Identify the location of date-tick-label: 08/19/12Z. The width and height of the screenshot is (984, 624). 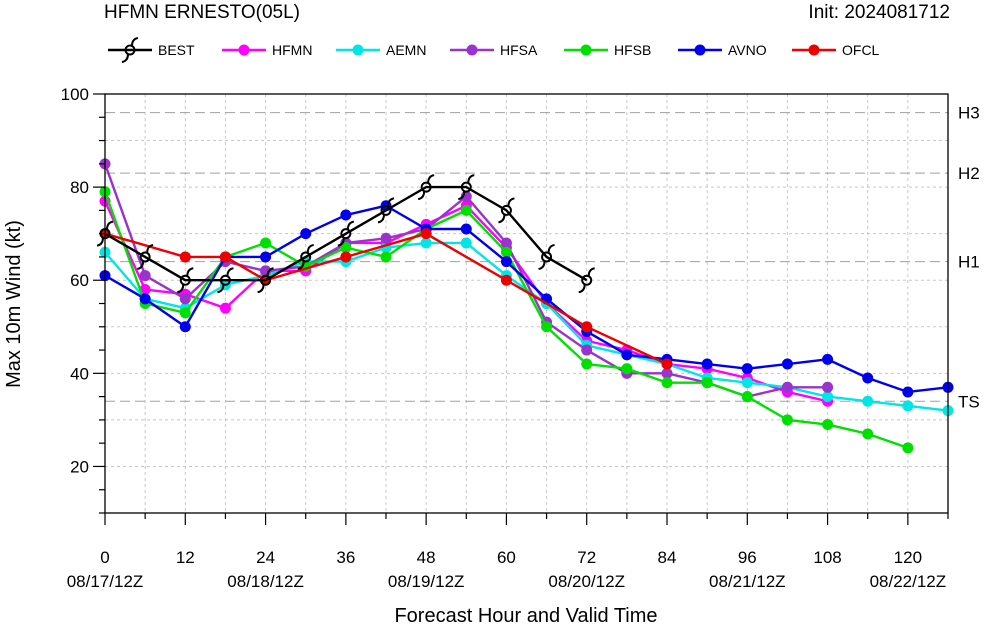
(426, 581).